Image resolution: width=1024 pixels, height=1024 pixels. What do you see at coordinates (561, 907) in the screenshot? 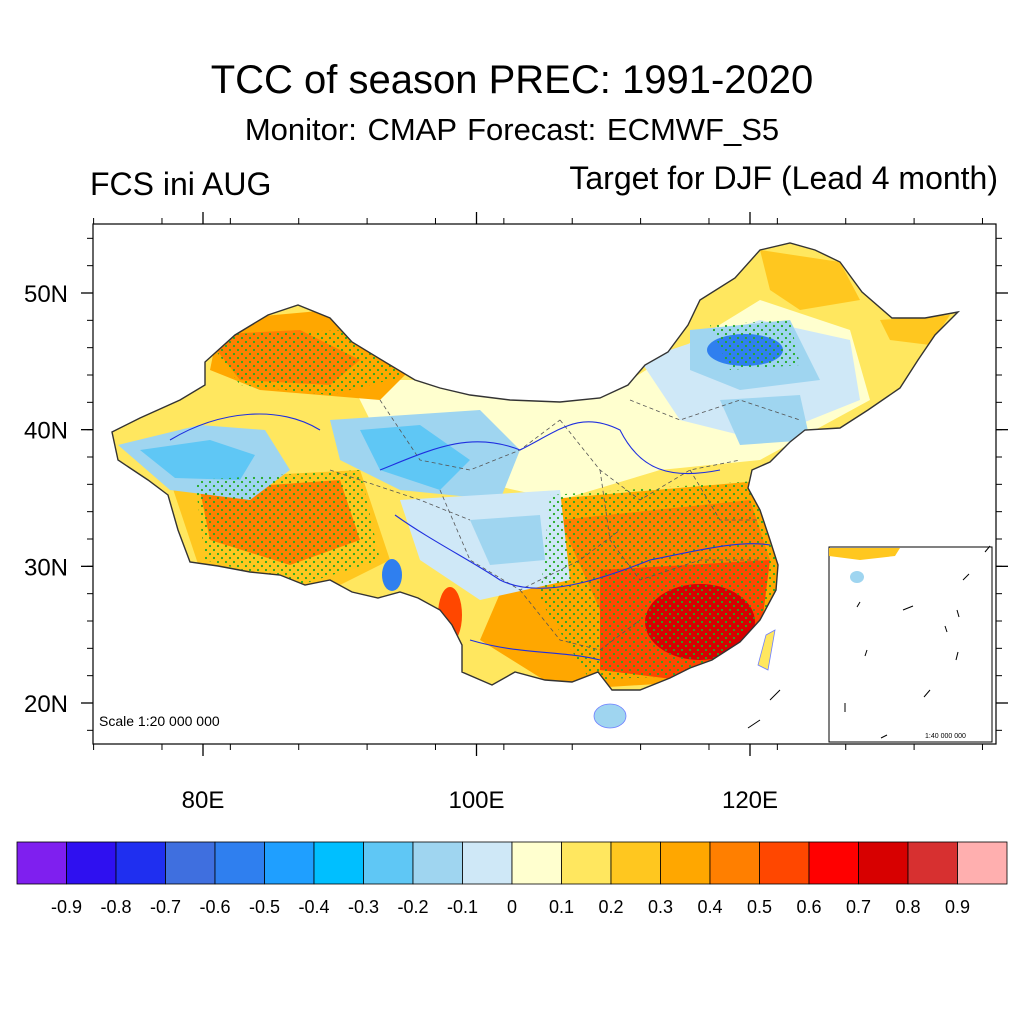
I see `colorbar-label: 0.1` at bounding box center [561, 907].